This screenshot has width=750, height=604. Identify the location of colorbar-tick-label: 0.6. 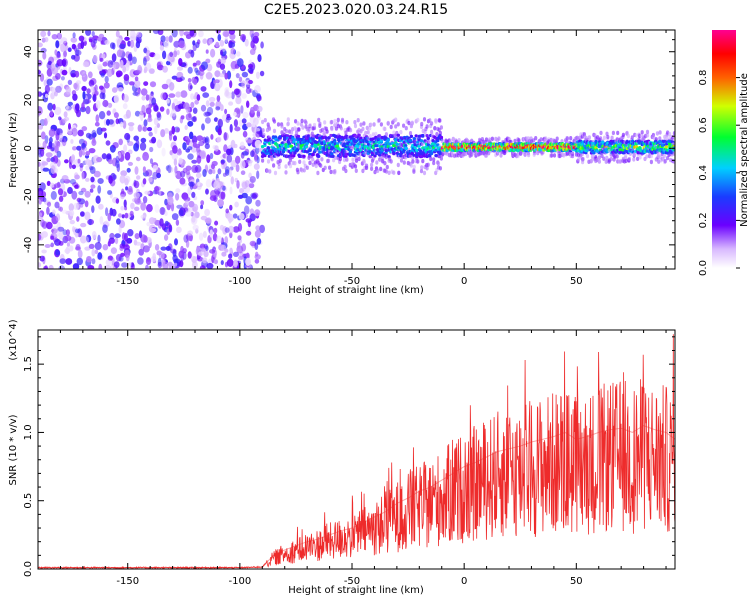
(703, 125).